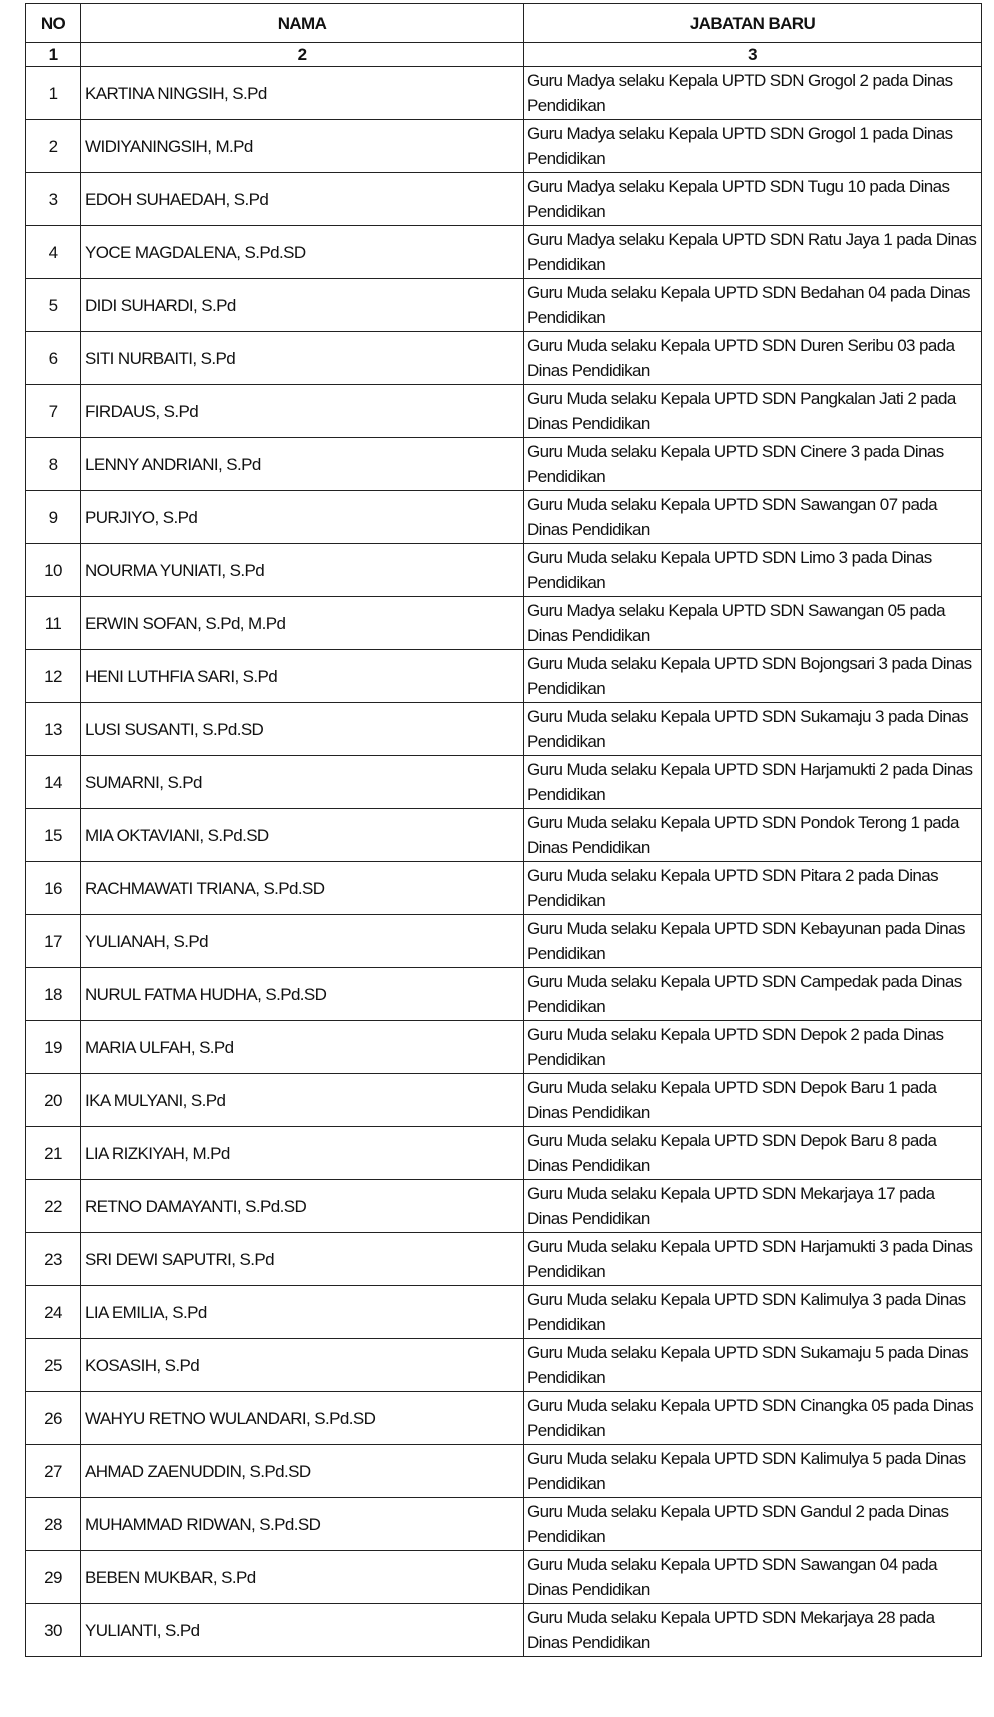 This screenshot has height=1717, width=994. Describe the element at coordinates (302, 305) in the screenshot. I see `row-nama: DIDI SUHARDI, S.Pd` at that location.